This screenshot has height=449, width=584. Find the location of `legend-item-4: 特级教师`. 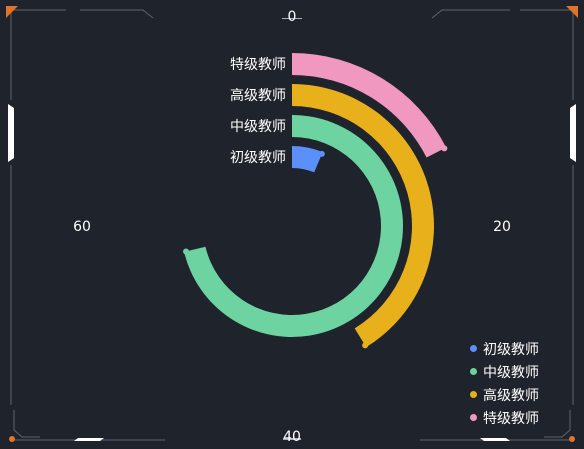

legend-item-4: 特级教师 is located at coordinates (504, 417).